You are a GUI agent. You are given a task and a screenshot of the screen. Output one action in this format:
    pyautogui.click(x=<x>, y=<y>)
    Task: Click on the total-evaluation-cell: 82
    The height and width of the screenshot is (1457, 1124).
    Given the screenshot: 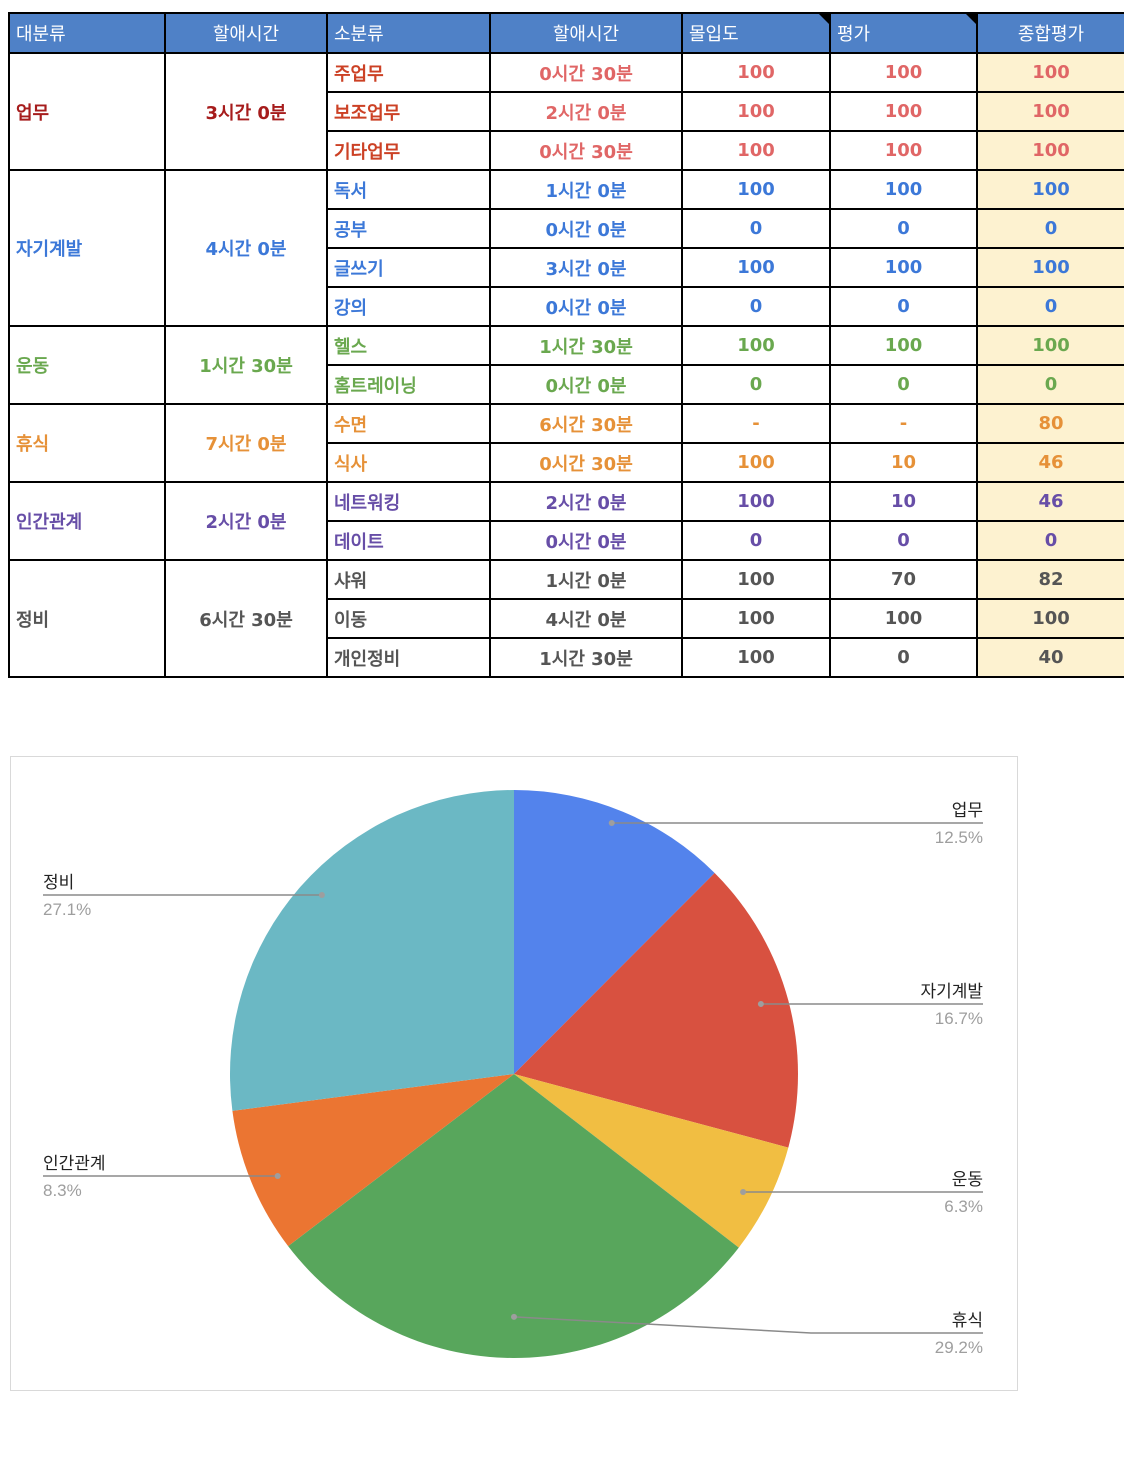 What is the action you would take?
    pyautogui.click(x=1050, y=579)
    